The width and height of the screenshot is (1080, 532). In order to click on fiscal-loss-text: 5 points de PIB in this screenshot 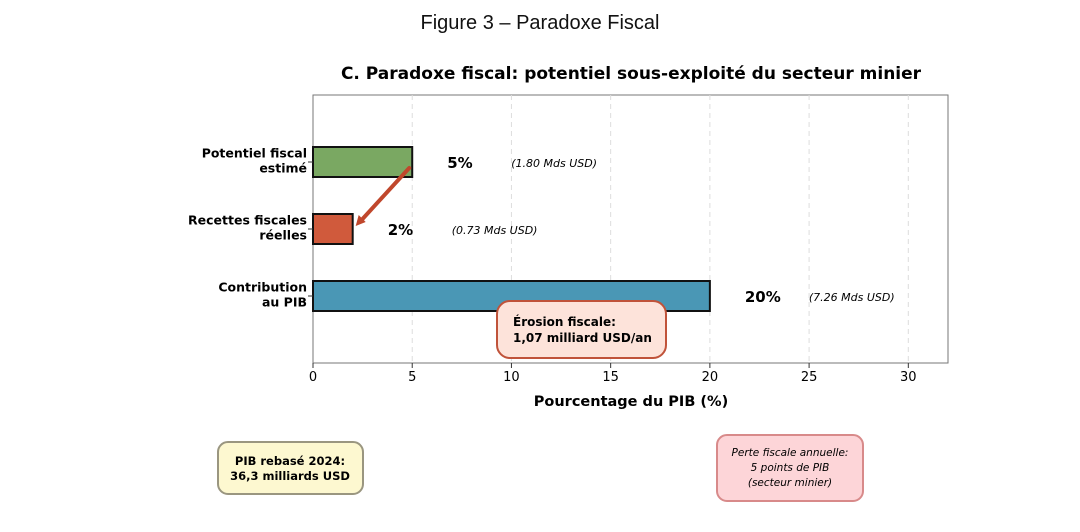, I will do `click(790, 468)`.